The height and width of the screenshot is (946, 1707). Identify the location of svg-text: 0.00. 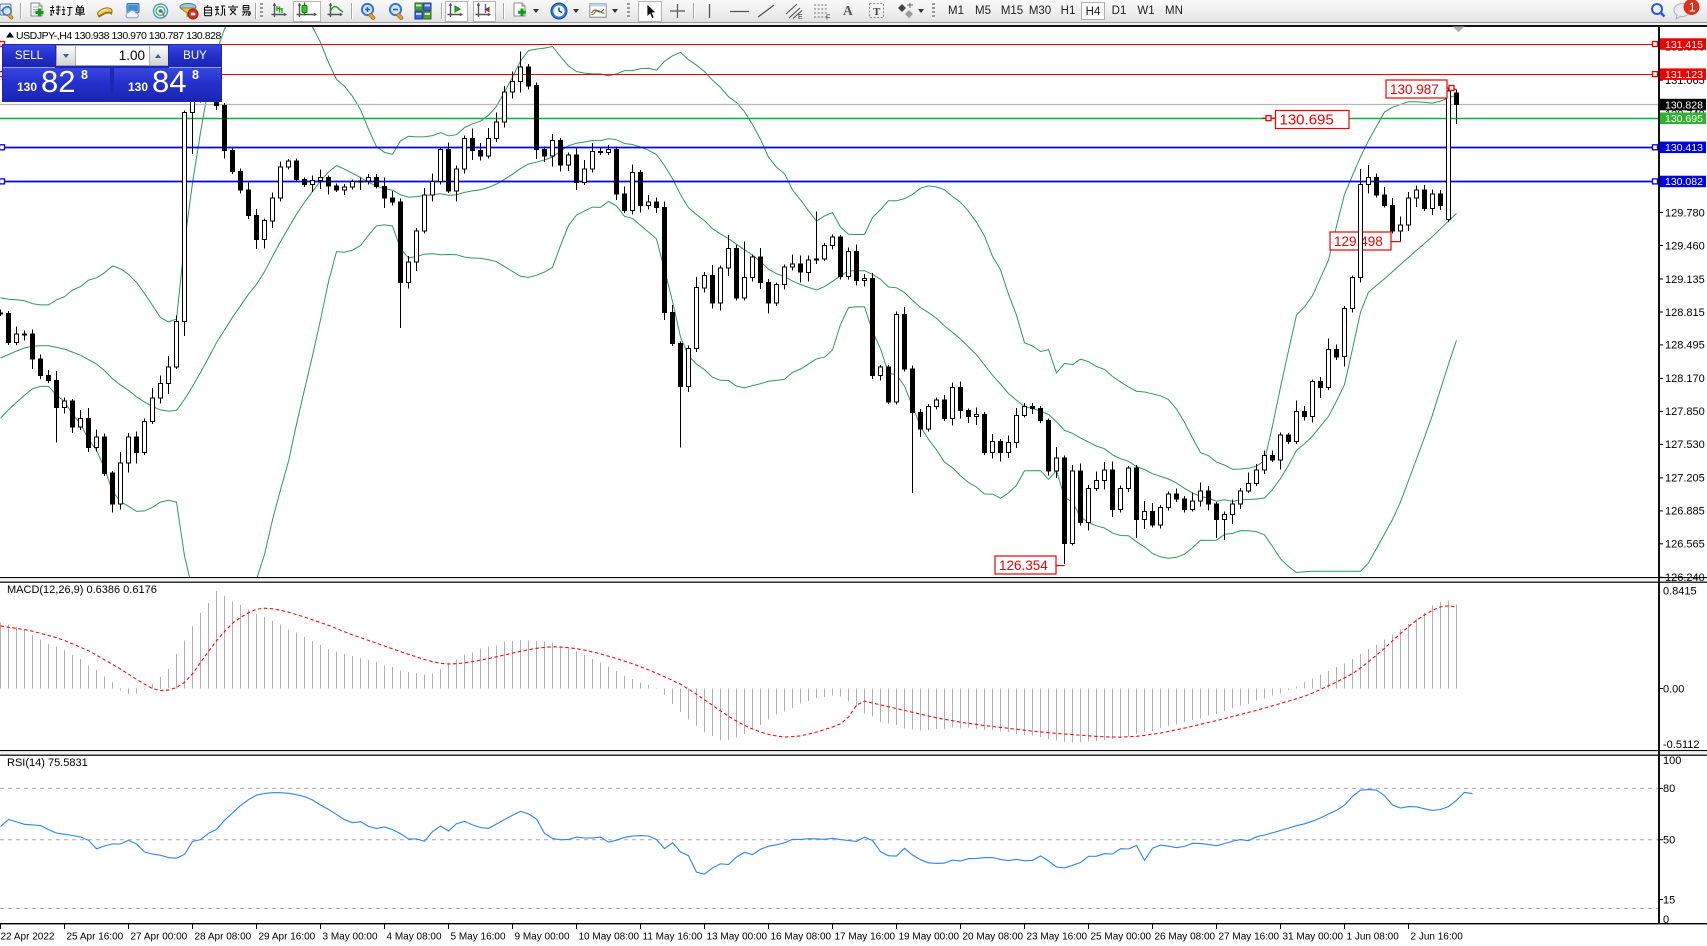
(1673, 689).